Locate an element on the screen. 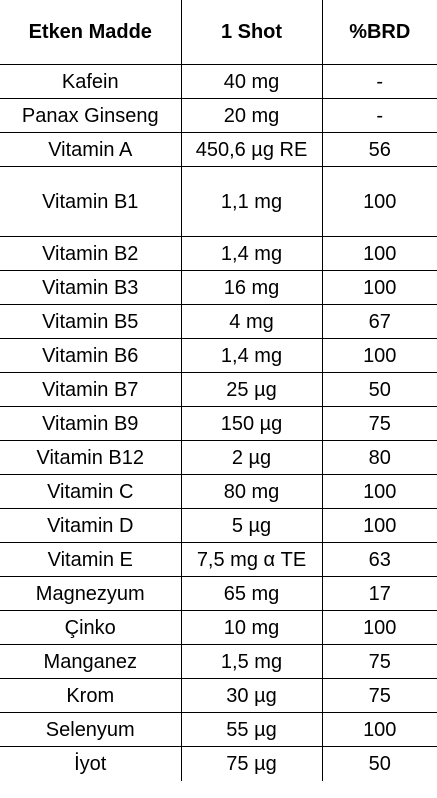 The width and height of the screenshot is (437, 798). table-row: Vitamin B6 1,4 mg 100 is located at coordinates (218, 355).